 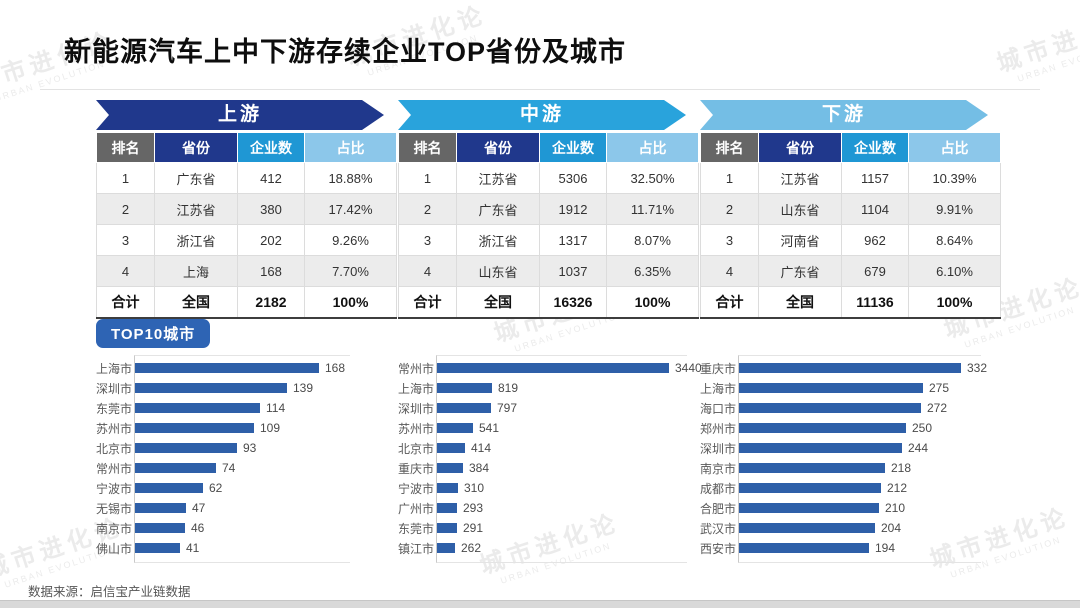 What do you see at coordinates (835, 428) in the screenshot?
I see `bar-plot: 250` at bounding box center [835, 428].